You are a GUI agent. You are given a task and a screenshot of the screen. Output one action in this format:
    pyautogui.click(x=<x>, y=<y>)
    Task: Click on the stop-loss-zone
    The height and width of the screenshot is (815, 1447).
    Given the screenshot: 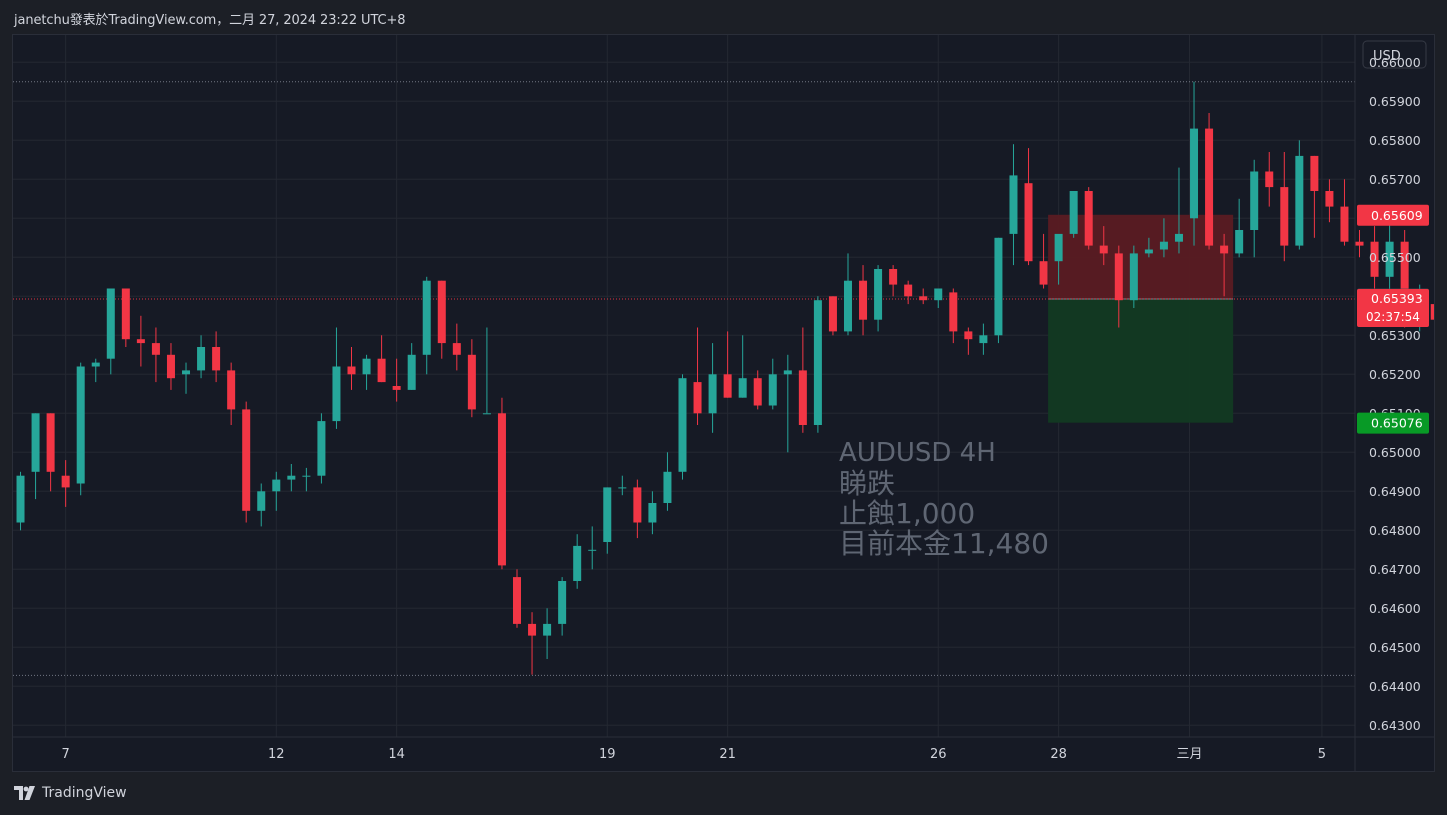 What is the action you would take?
    pyautogui.click(x=1141, y=257)
    